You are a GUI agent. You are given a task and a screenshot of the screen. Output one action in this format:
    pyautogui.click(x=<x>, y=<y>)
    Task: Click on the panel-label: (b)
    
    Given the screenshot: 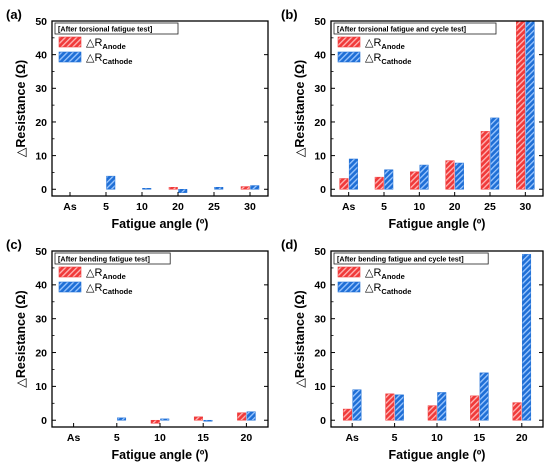 What is the action you would take?
    pyautogui.click(x=289, y=14)
    